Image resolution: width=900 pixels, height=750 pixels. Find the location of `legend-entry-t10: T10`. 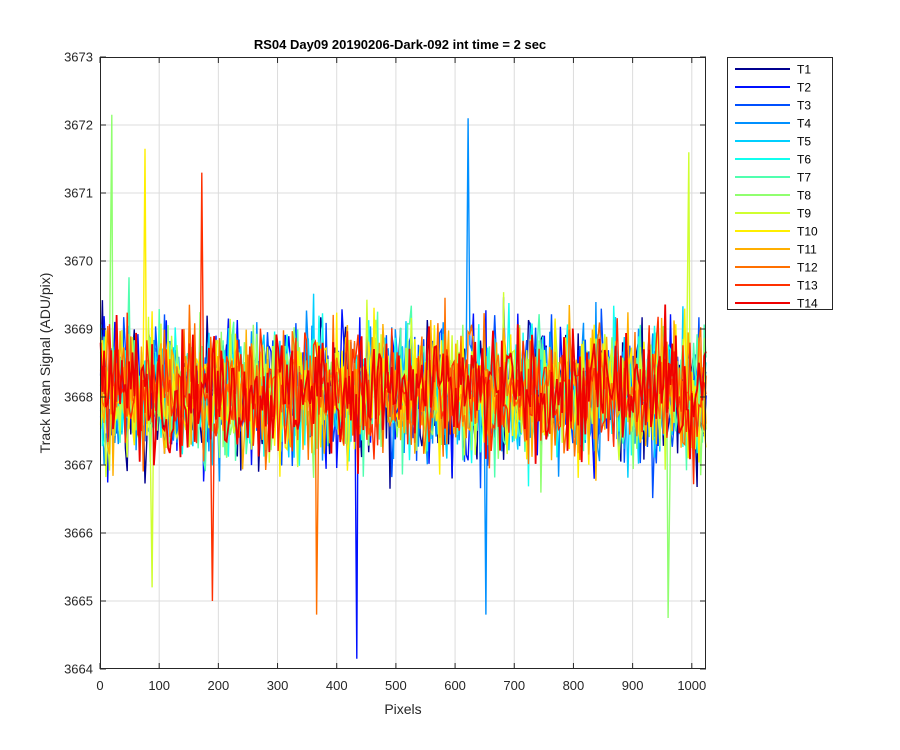

legend-entry-t10: T10 is located at coordinates (776, 232).